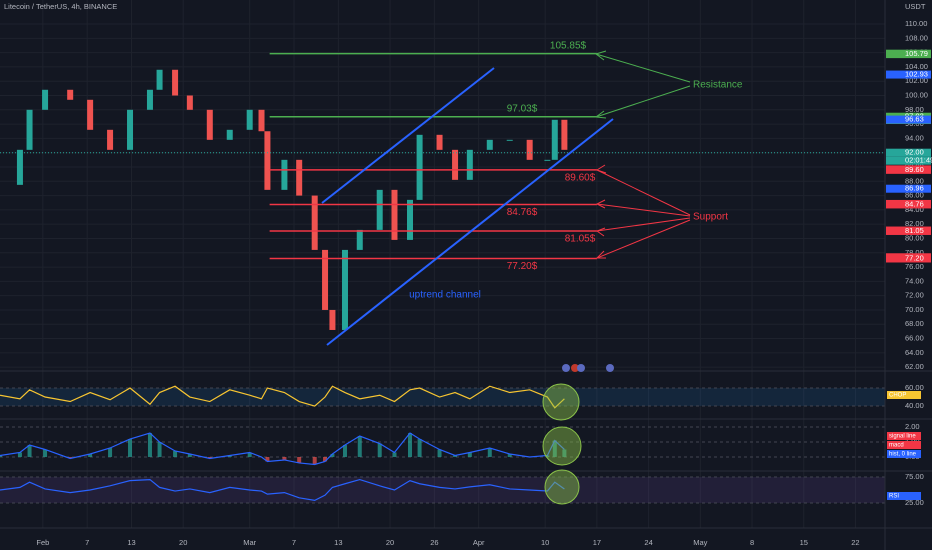  What do you see at coordinates (914, 295) in the screenshot?
I see `y-tick-label: 72.00` at bounding box center [914, 295].